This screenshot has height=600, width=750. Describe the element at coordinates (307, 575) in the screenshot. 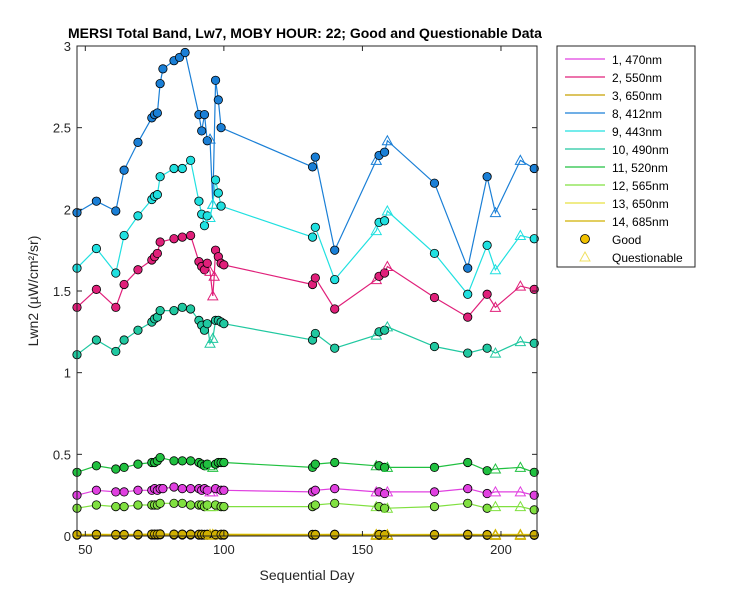

I see `x-axis-label: Sequential Day` at that location.